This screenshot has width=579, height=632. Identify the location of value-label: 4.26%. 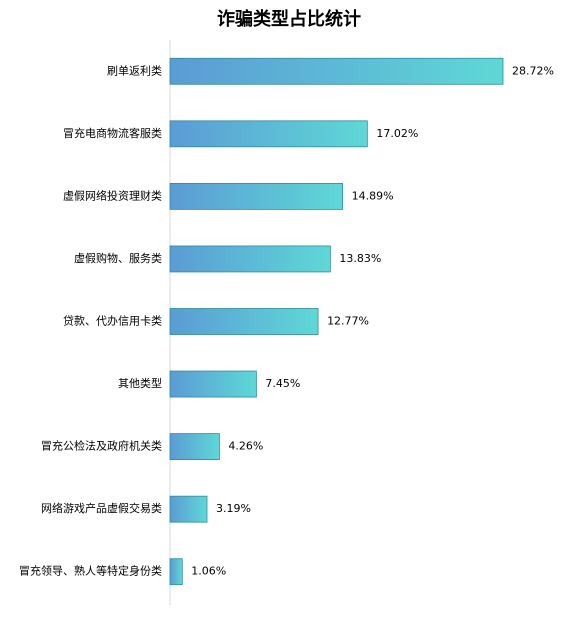
(245, 446).